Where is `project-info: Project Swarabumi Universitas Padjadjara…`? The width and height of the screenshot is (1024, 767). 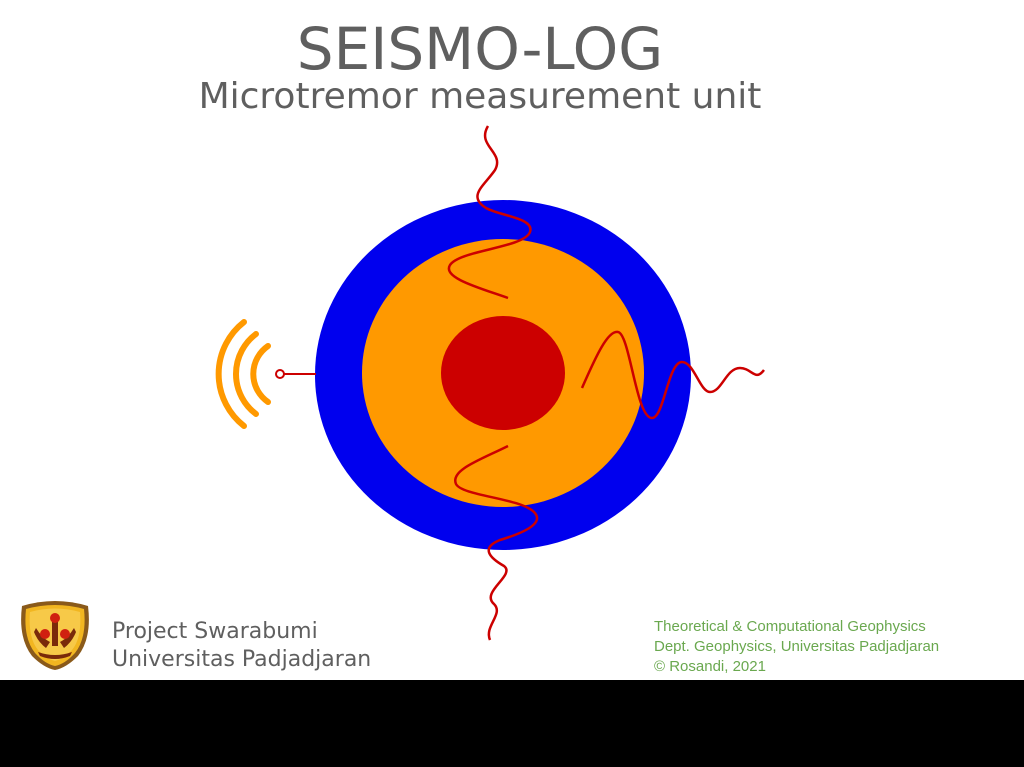
project-info: Project Swarabumi Universitas Padjadjara… is located at coordinates (241, 646).